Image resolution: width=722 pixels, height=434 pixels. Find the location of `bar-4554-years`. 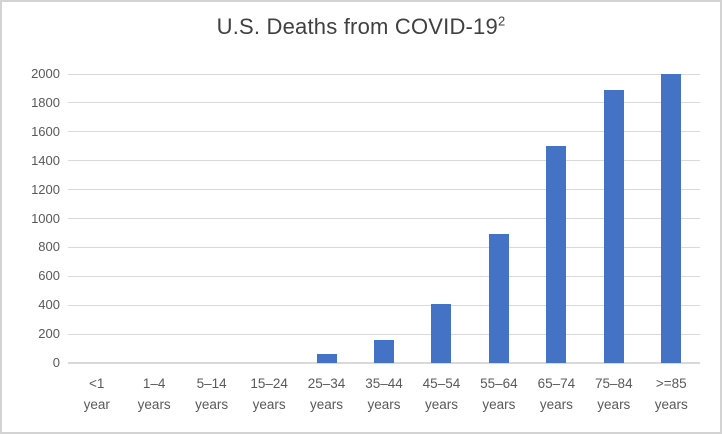

bar-4554-years is located at coordinates (441, 333).